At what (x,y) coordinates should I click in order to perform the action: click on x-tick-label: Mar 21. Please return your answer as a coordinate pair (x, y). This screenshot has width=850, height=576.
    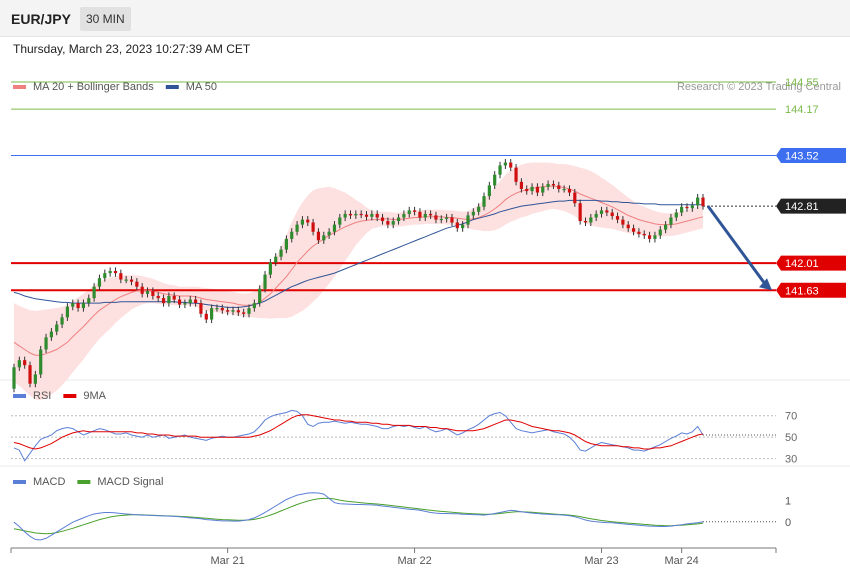
    Looking at the image, I should click on (228, 561).